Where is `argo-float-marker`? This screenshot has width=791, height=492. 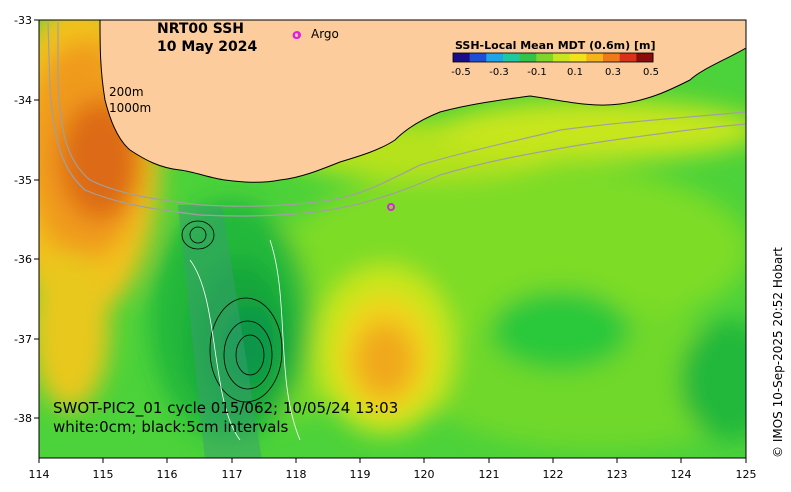
argo-float-marker is located at coordinates (391, 207).